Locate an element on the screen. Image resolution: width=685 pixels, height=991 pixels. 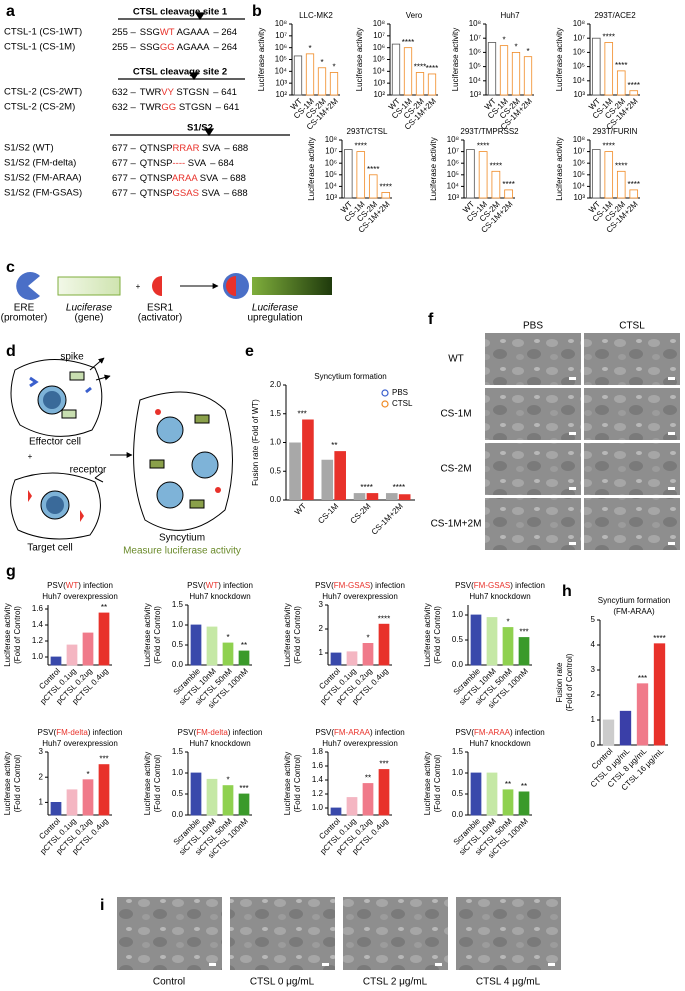
panel-letter: g is located at coordinates (11, 571).